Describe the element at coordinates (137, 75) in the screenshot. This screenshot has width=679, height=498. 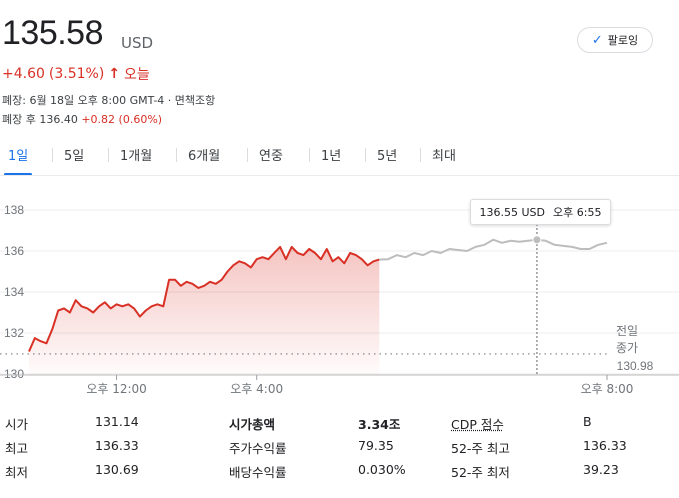
I see `change-period: 오늘` at that location.